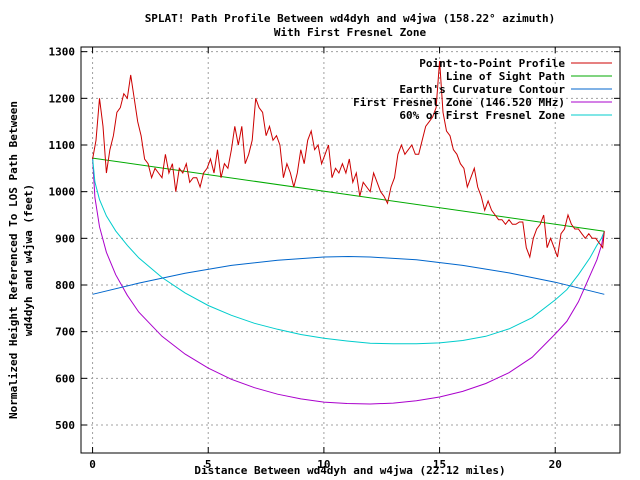  I want to click on legend-entry-label: First Fresnel Zone (146.520 MHz), so click(459, 102).